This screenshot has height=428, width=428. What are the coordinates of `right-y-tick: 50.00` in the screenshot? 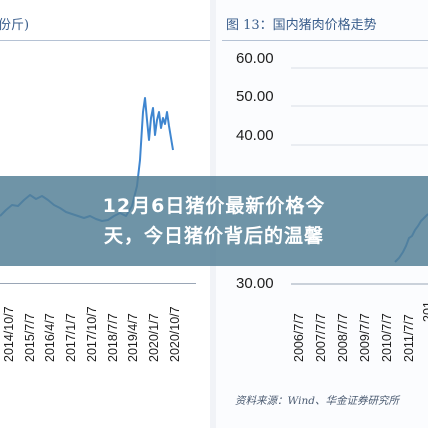 It's located at (255, 96).